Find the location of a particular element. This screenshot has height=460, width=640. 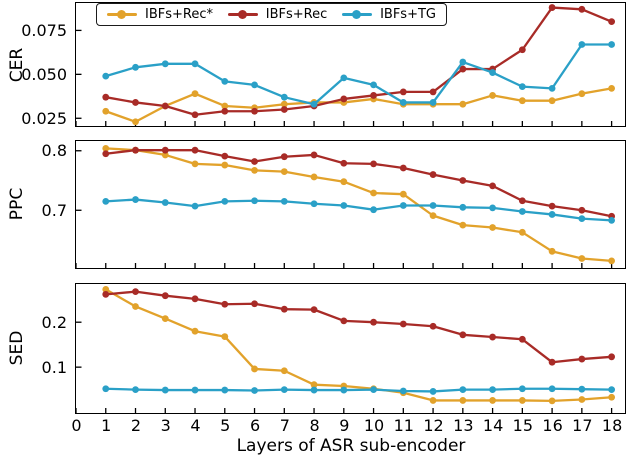

y-tick-label: 0.8 is located at coordinates (54, 151).